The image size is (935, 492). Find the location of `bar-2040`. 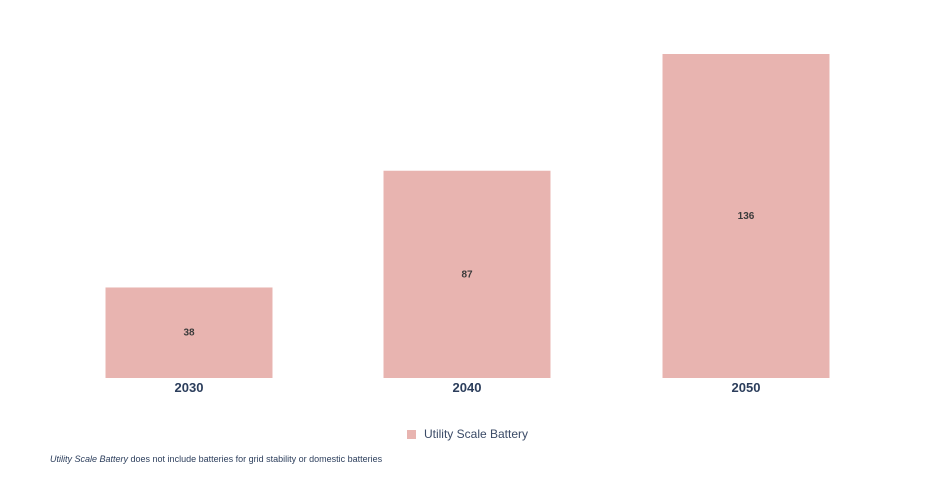

bar-2040 is located at coordinates (467, 274).